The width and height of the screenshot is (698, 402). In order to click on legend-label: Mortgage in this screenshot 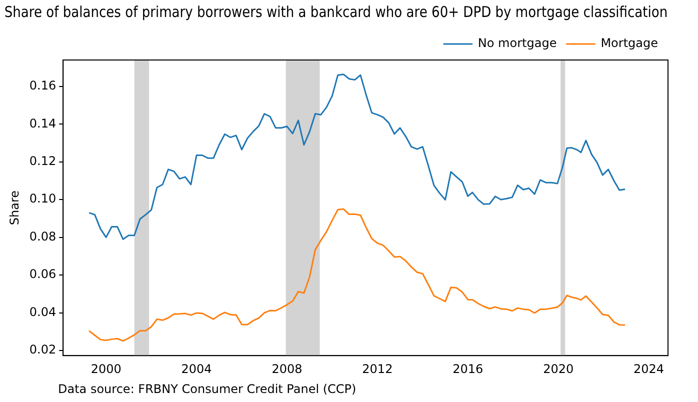, I will do `click(629, 43)`.